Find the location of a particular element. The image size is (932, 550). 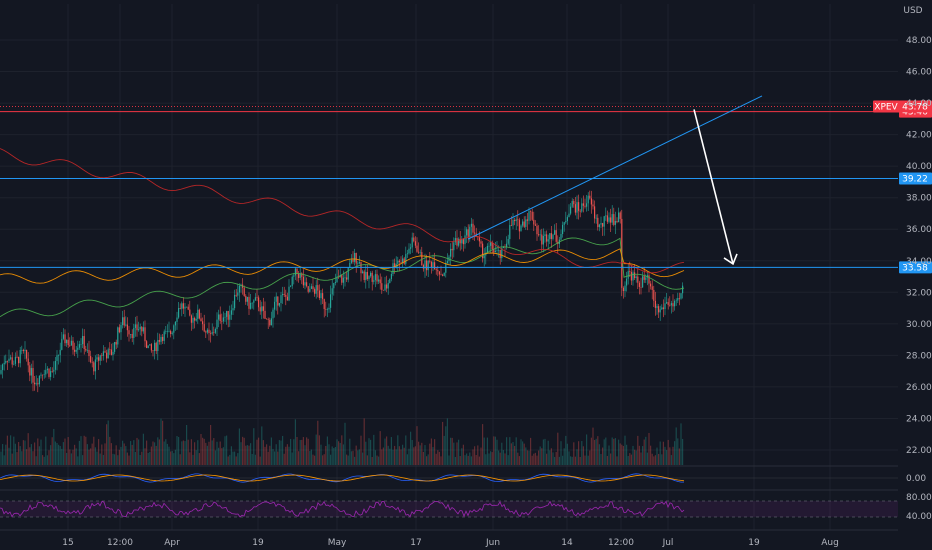

price-level-badge is located at coordinates (915, 267).